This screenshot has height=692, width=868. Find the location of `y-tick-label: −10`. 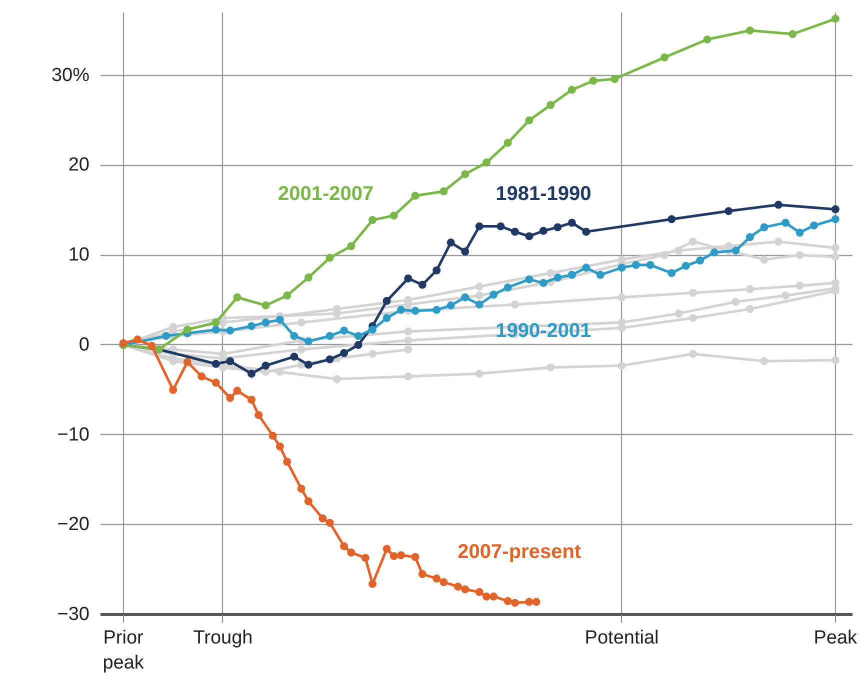

y-tick-label: −10 is located at coordinates (73, 435).